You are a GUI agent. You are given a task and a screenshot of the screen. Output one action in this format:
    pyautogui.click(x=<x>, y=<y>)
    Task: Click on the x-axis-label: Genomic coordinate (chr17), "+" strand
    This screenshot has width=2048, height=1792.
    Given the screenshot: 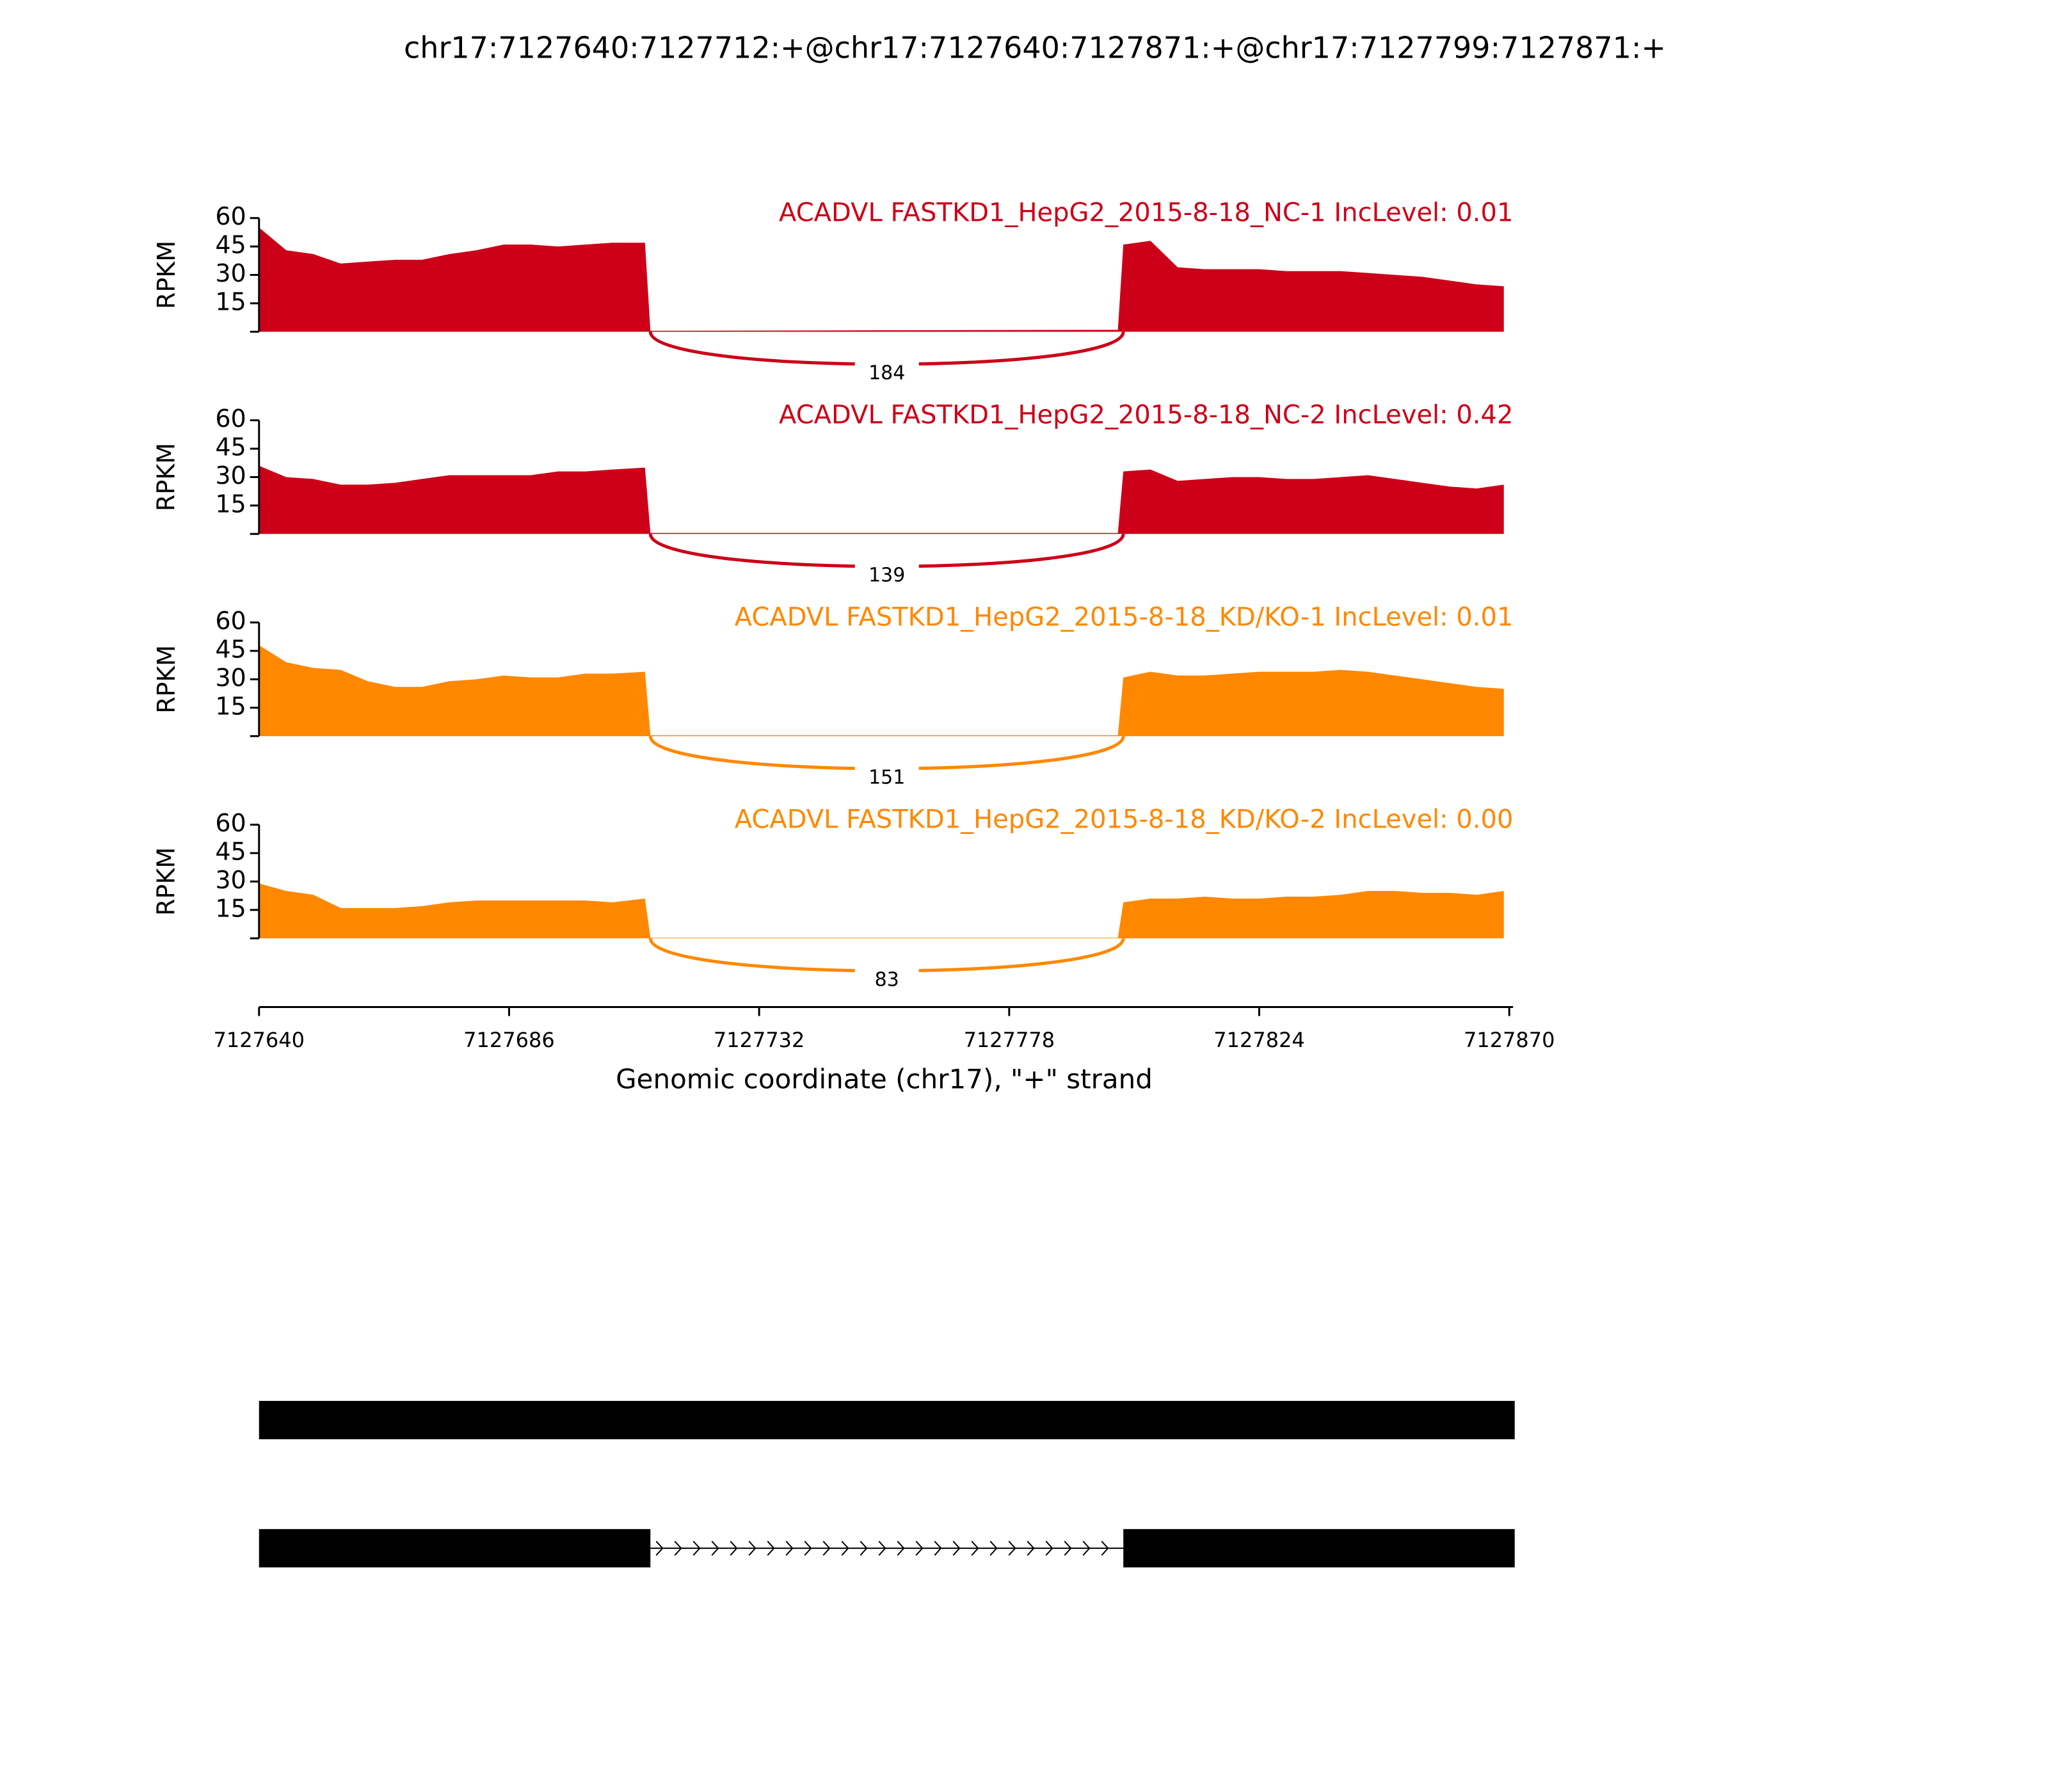 What is the action you would take?
    pyautogui.click(x=884, y=1079)
    